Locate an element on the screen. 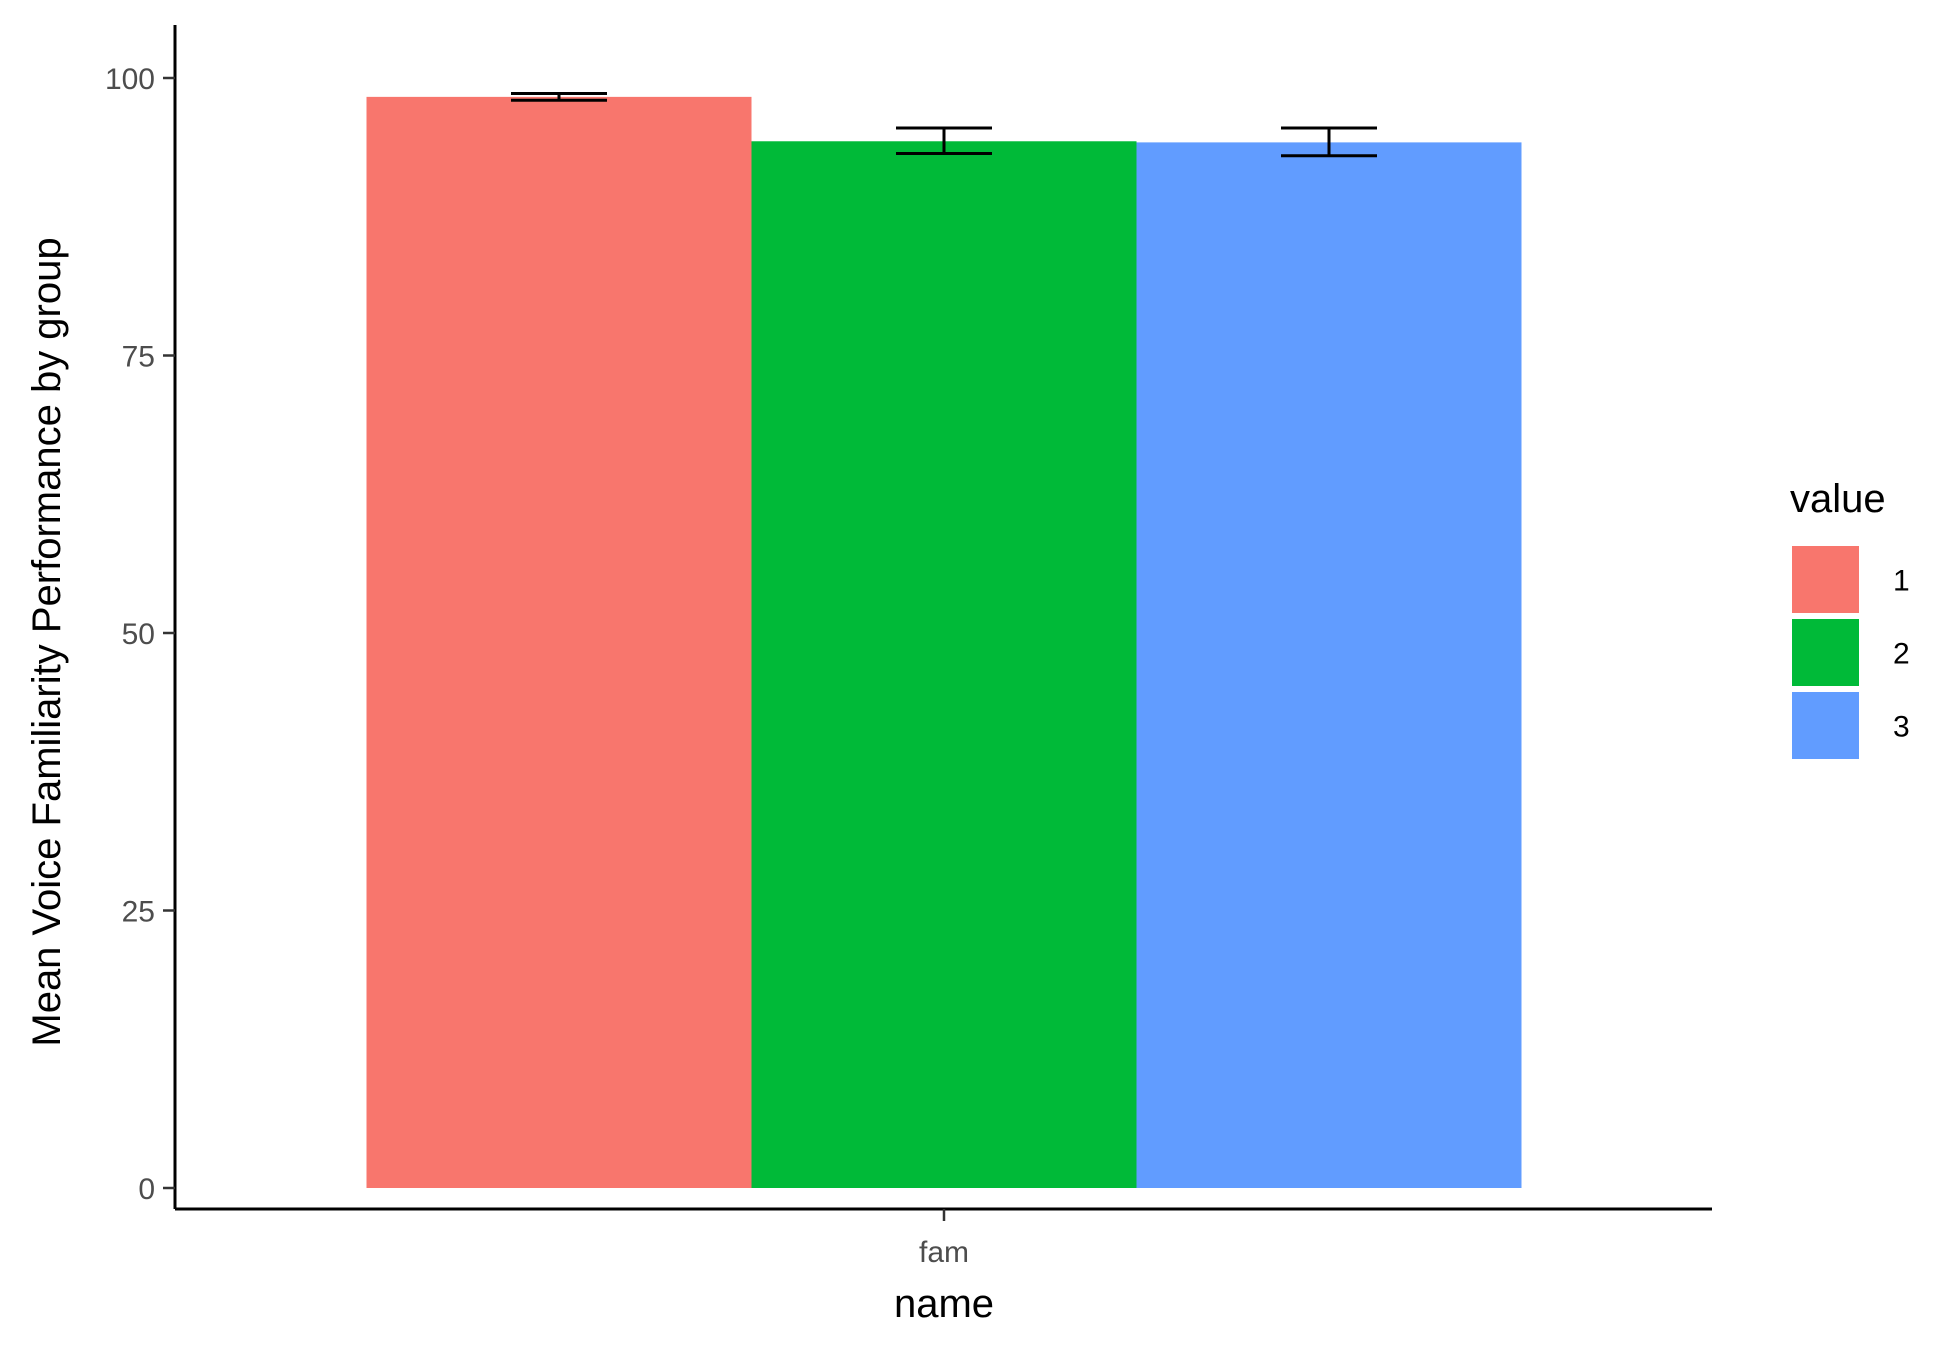 This screenshot has height=1350, width=1950. legend-title: value is located at coordinates (1838, 499).